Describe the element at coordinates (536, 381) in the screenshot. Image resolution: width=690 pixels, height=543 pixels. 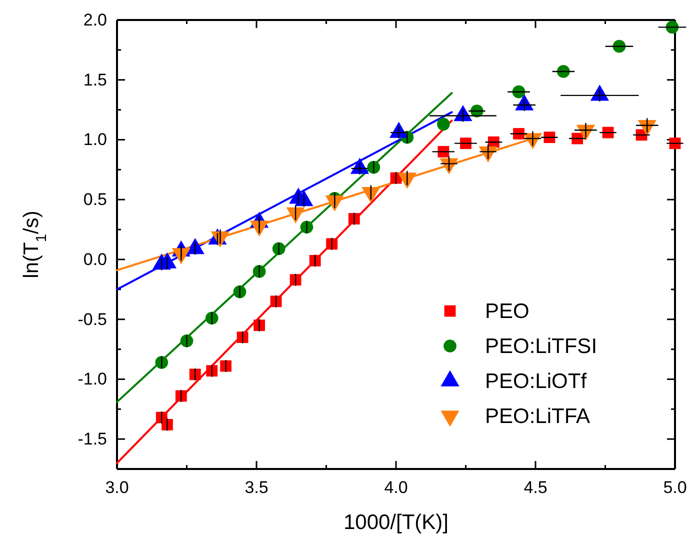
I see `legend-label: PEO:LiOTf` at that location.